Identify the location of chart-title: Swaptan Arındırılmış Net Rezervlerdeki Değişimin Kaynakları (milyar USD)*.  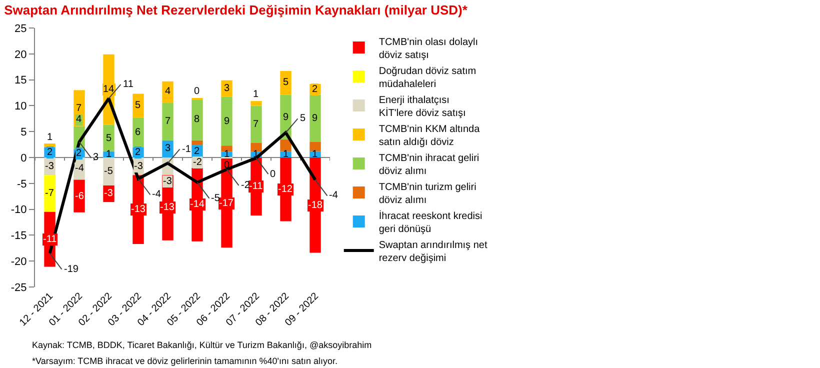
(236, 10).